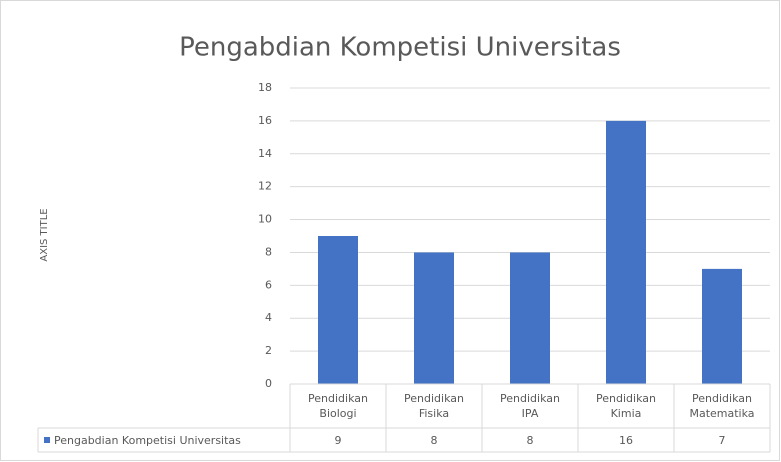  I want to click on table-value-text: 16, so click(626, 440).